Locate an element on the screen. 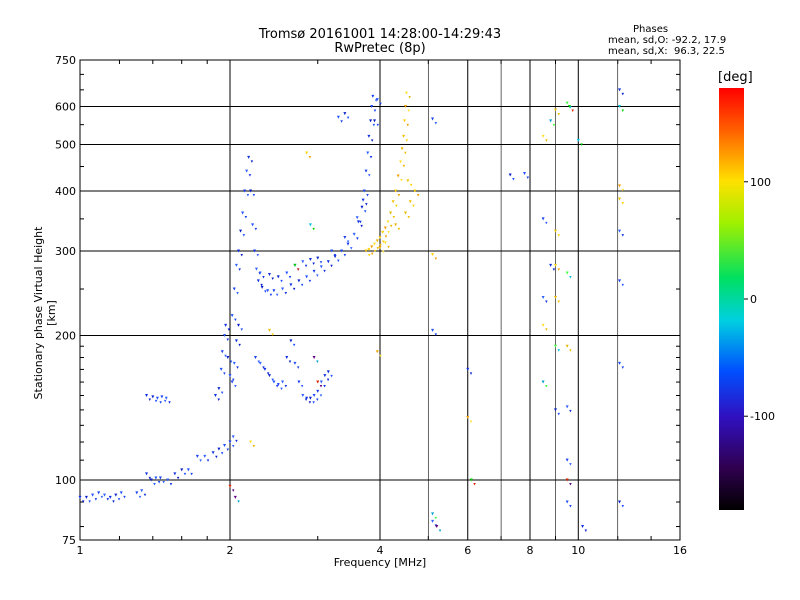 This screenshot has height=600, width=800. chart-title: Tromsø 20161001 14:28:00-14:29:43 is located at coordinates (380, 34).